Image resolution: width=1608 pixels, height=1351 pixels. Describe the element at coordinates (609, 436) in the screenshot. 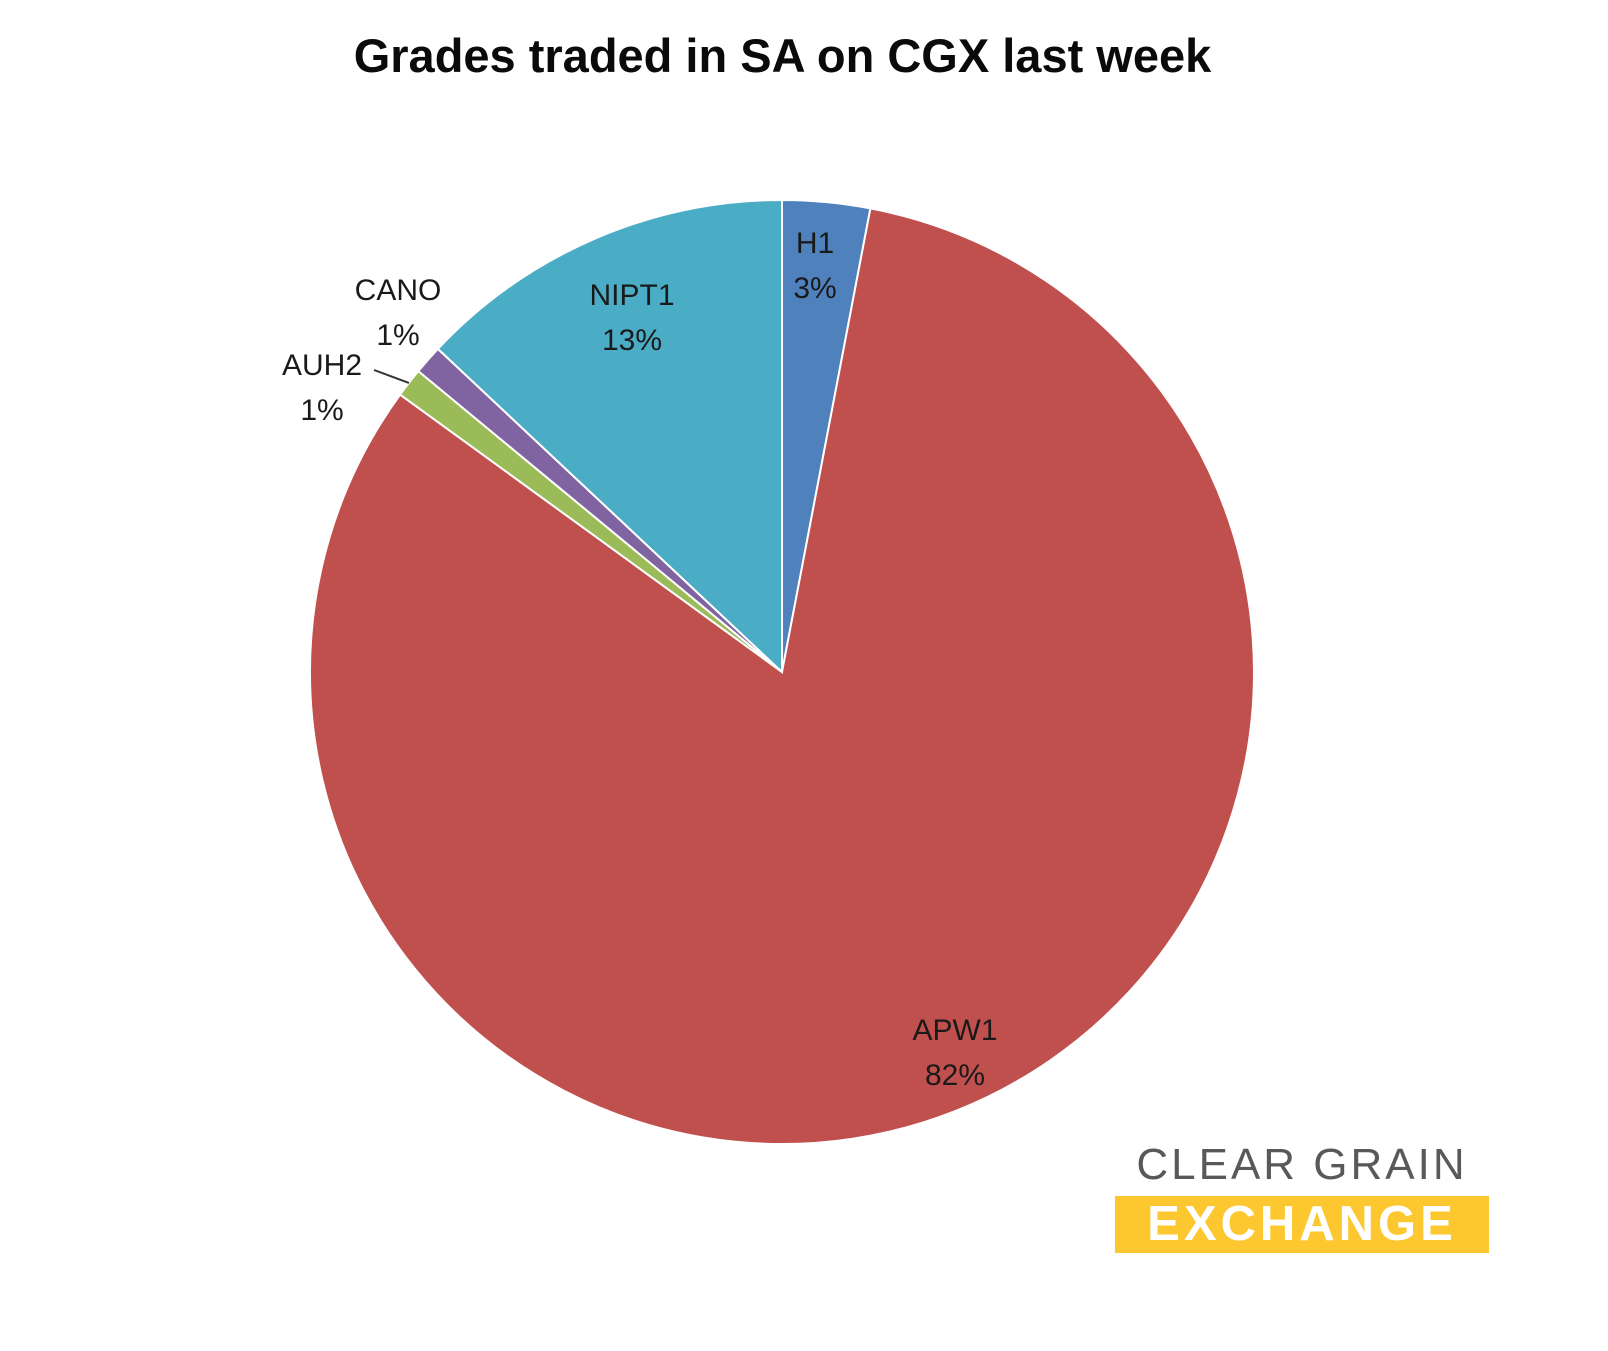

I see `pie-slice-nipt1` at that location.